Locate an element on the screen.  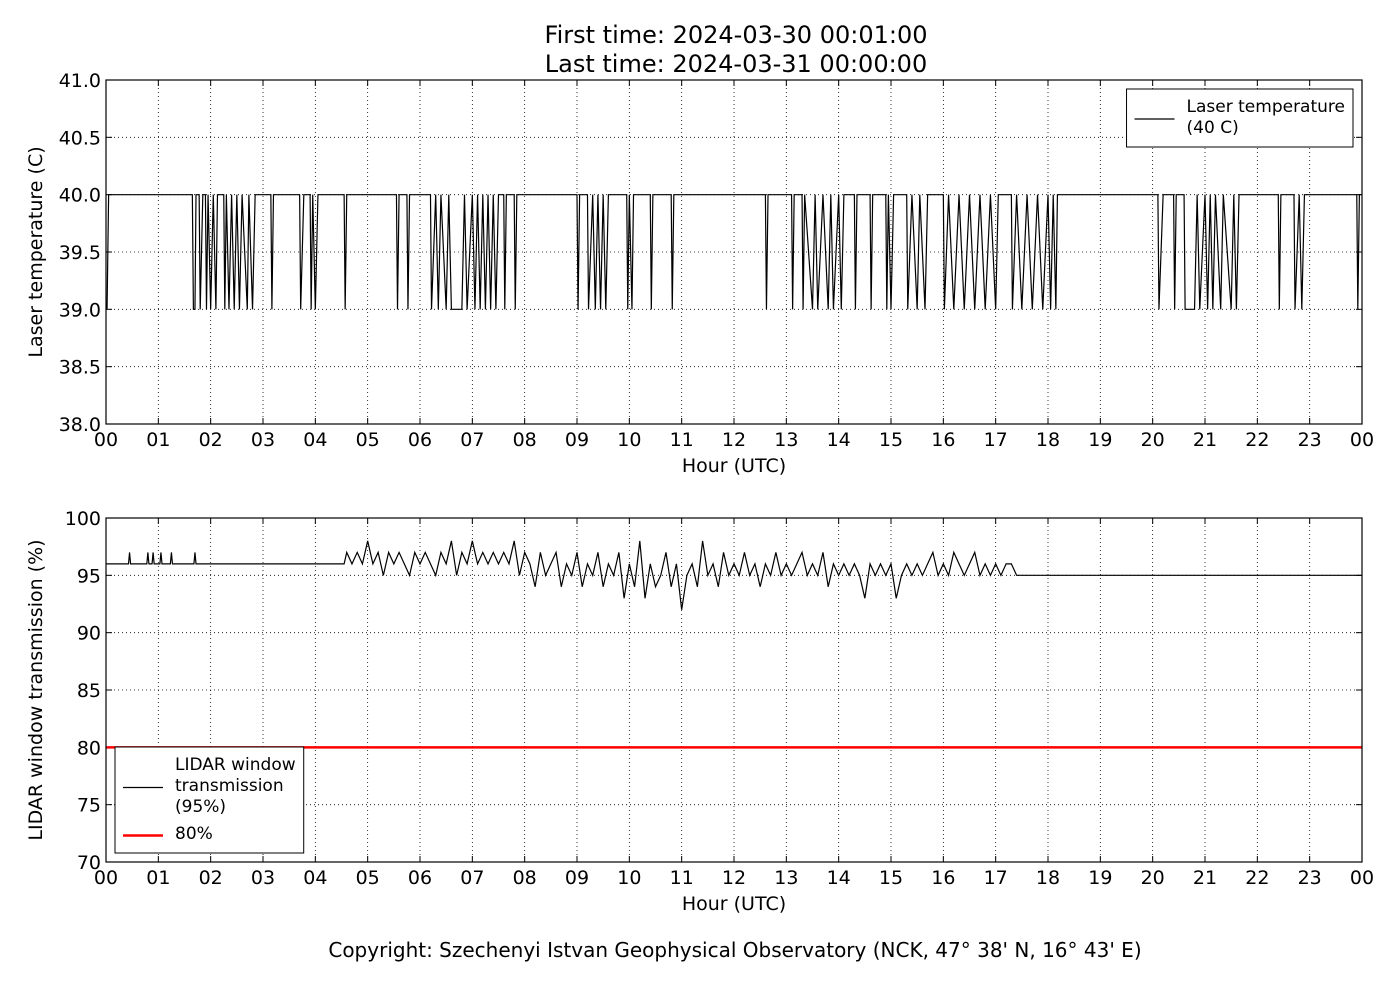
y-tick-label: 100 is located at coordinates (83, 519).